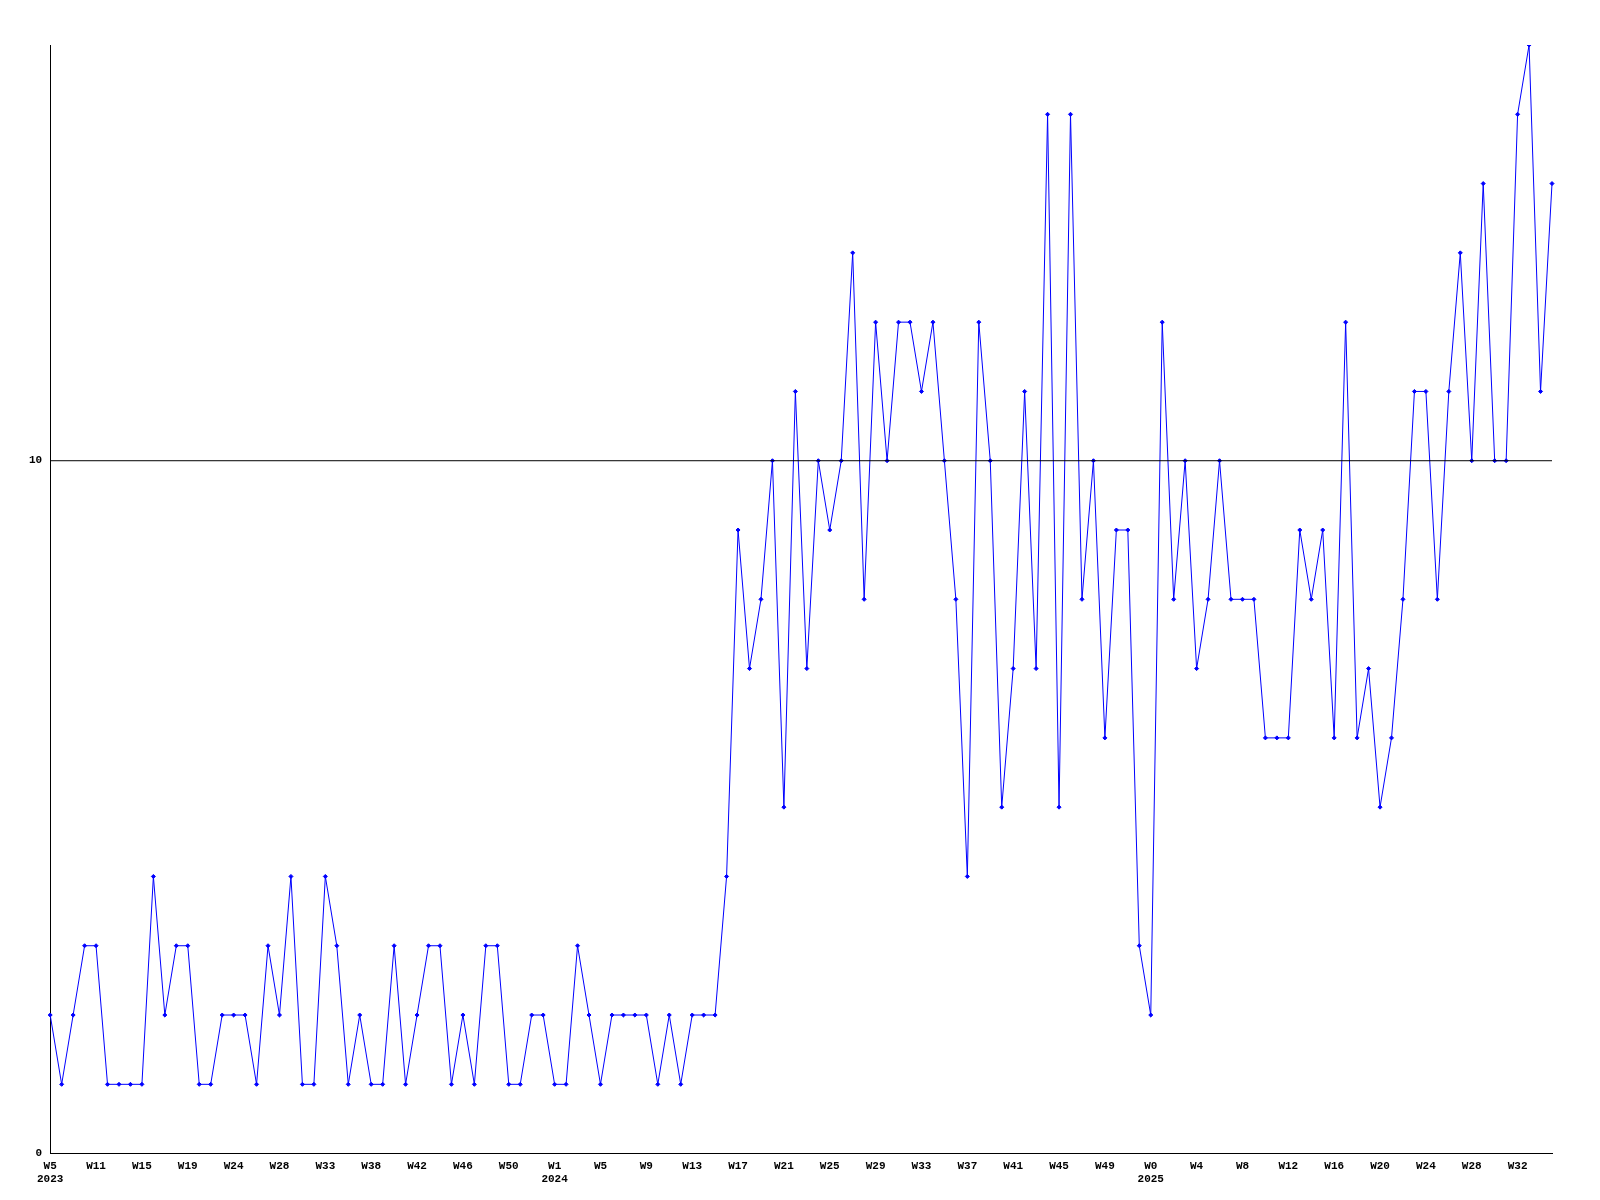 The image size is (1600, 1200). Describe the element at coordinates (1517, 1165) in the screenshot. I see `x-tick-label: W32` at that location.